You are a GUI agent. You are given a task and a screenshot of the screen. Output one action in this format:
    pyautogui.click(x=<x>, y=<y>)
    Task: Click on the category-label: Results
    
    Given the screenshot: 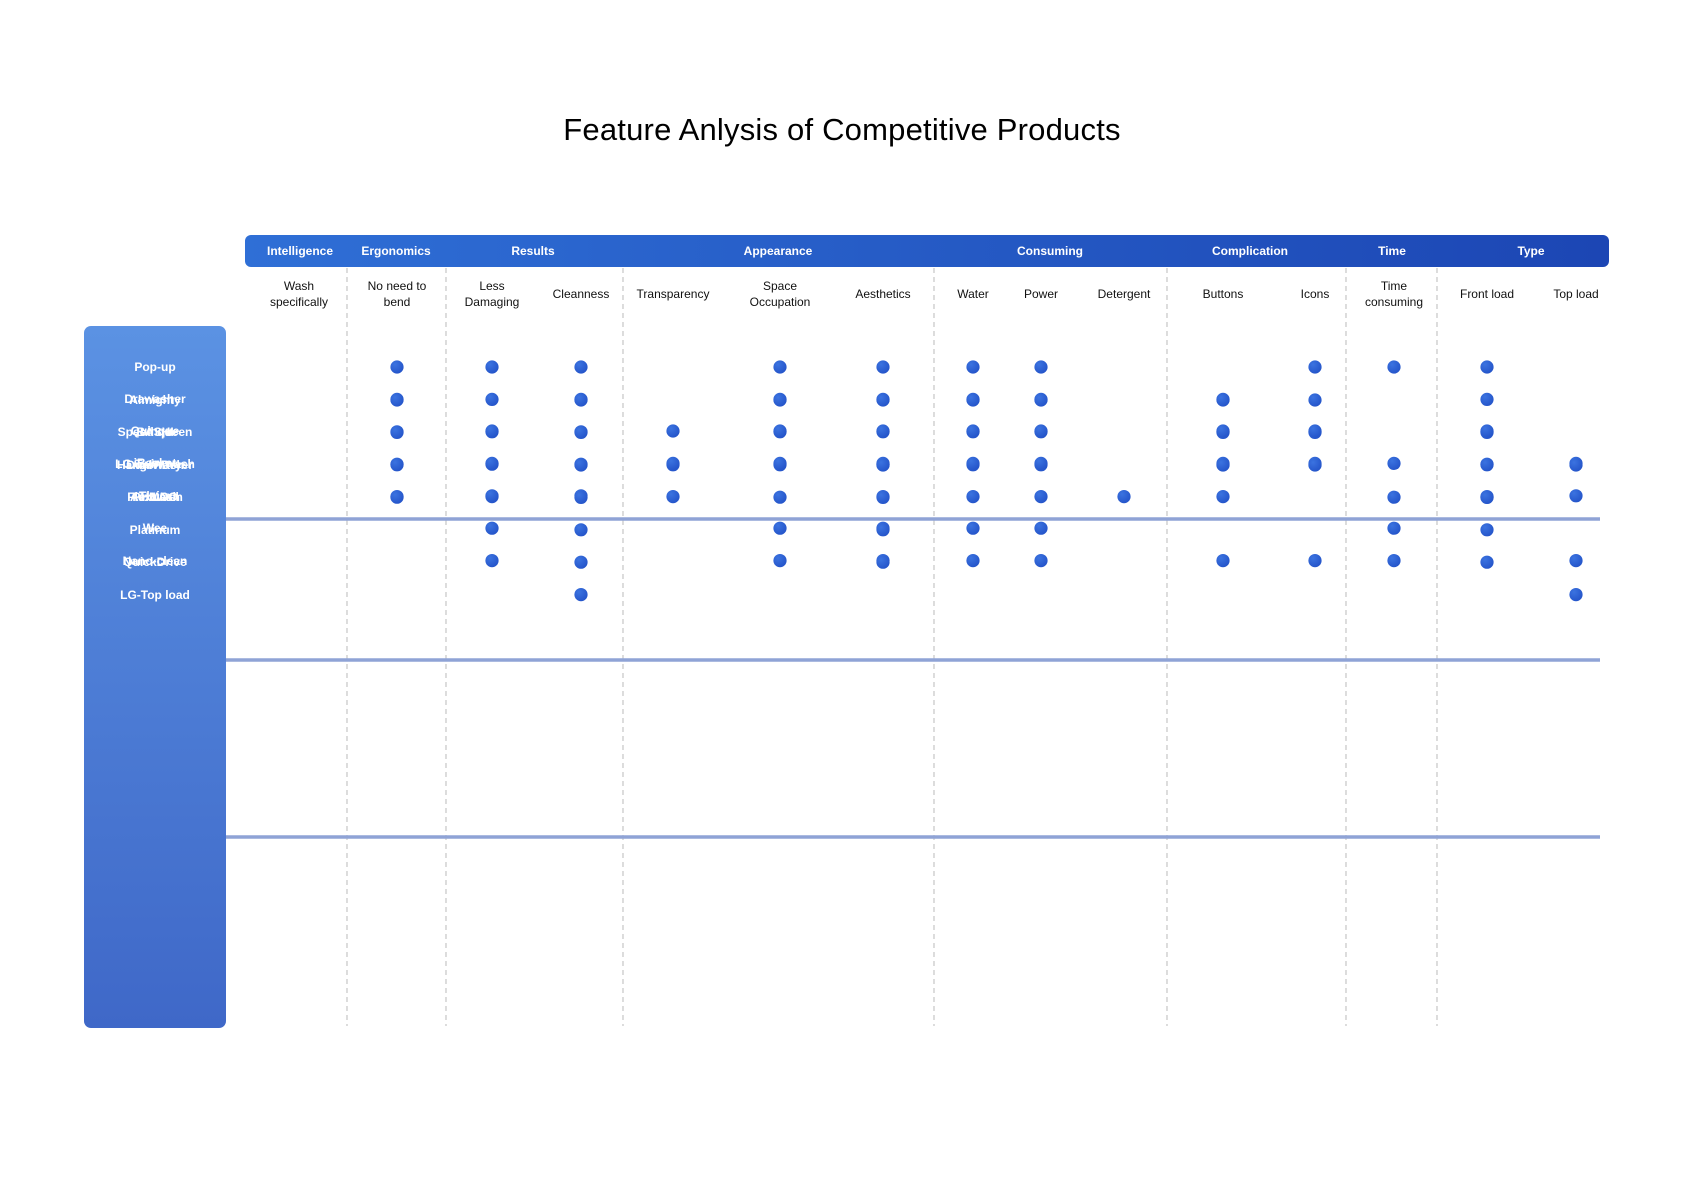 What is the action you would take?
    pyautogui.click(x=533, y=251)
    